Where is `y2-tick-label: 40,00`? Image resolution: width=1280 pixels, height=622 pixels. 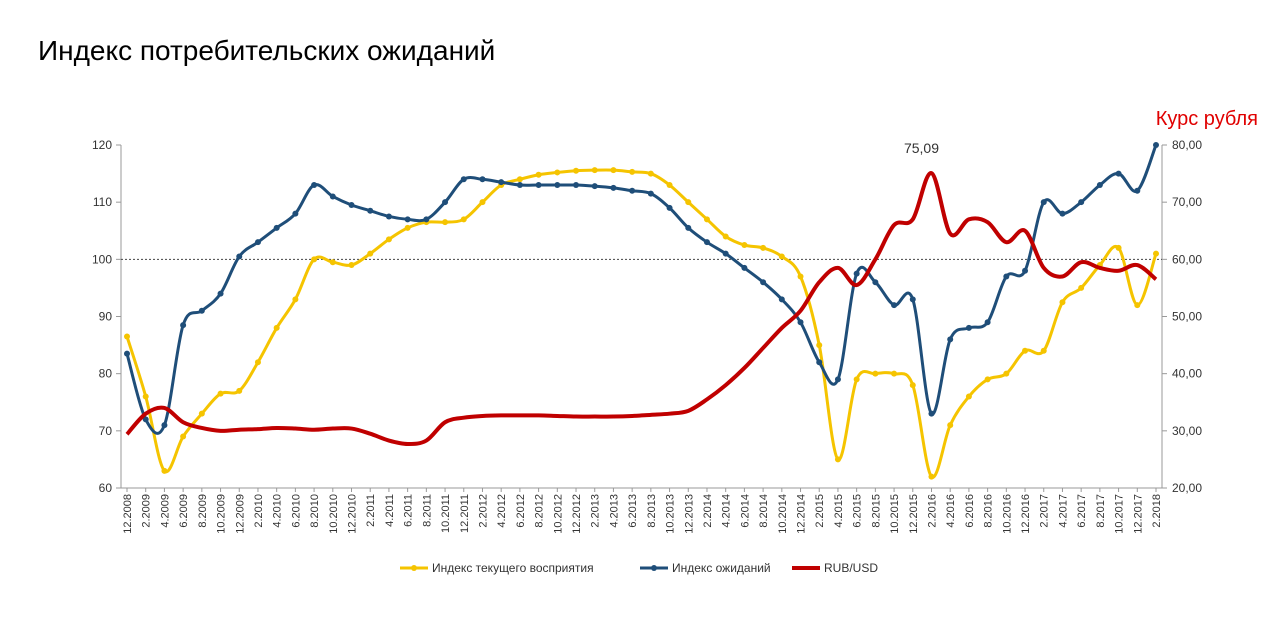 y2-tick-label: 40,00 is located at coordinates (1187, 374).